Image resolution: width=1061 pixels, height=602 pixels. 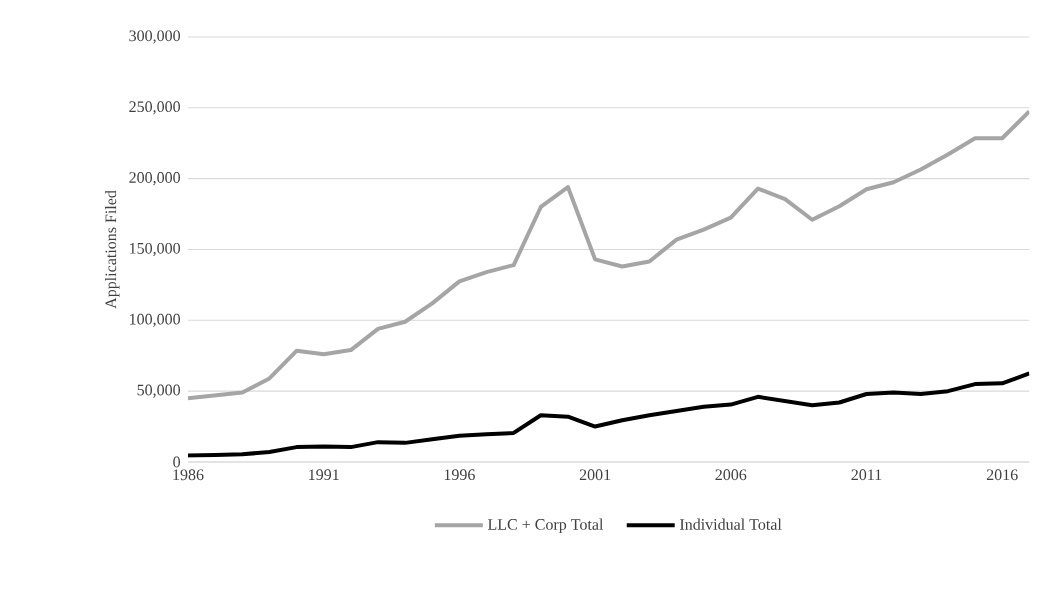 I want to click on x-tick-label: 1986, so click(x=188, y=475).